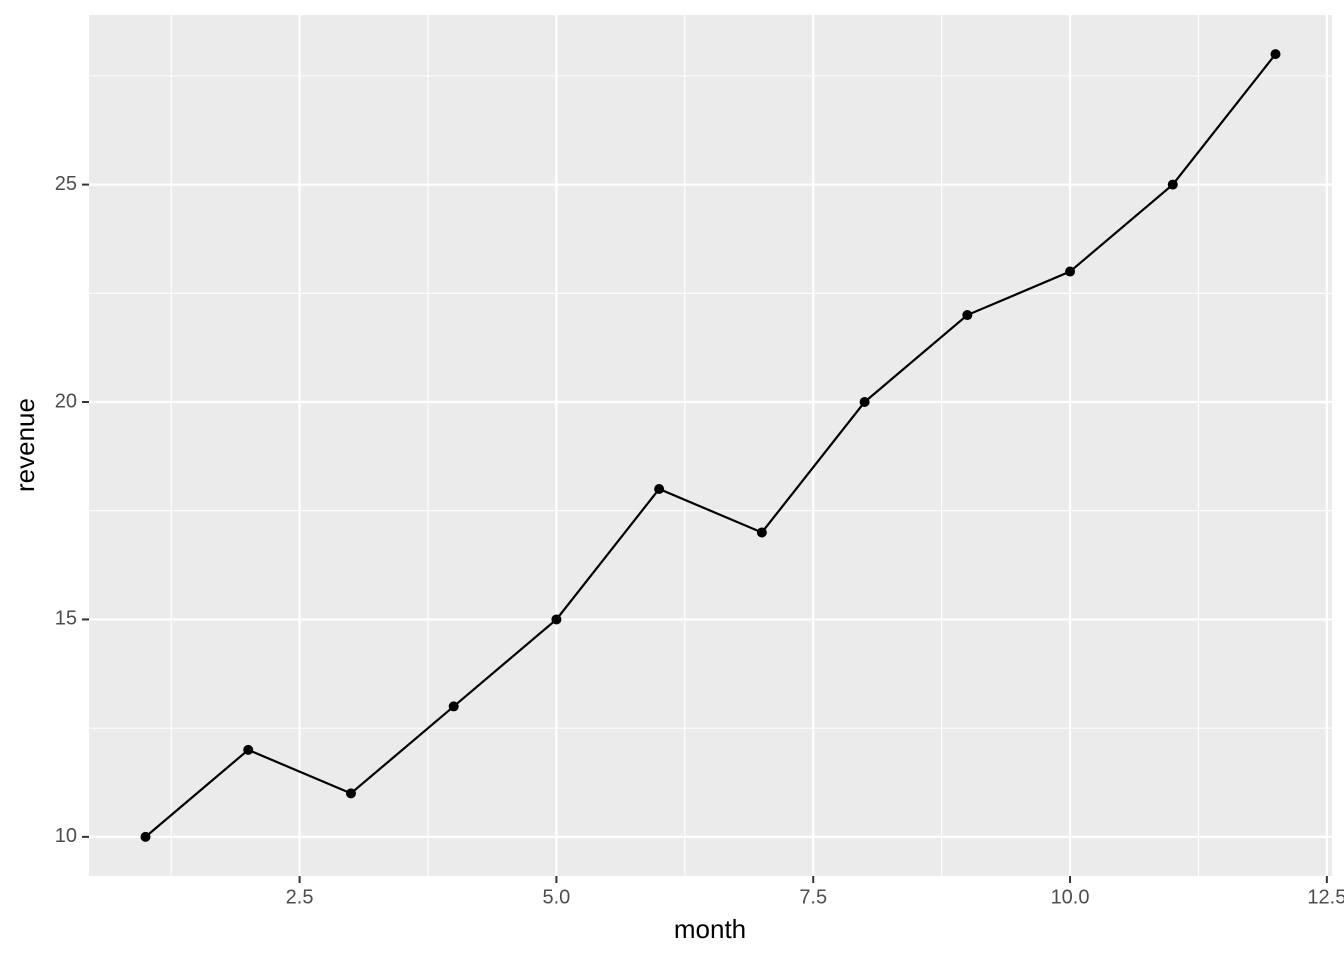 This screenshot has height=960, width=1344. Describe the element at coordinates (25, 445) in the screenshot. I see `y-axis-title: revenue` at that location.